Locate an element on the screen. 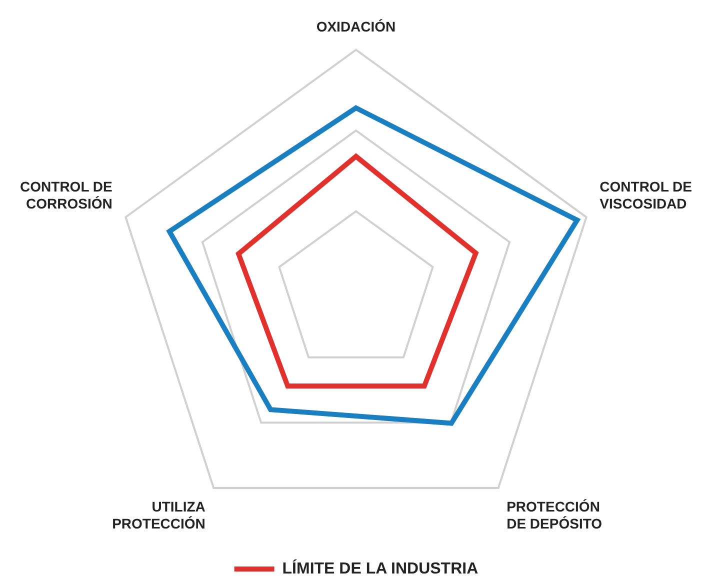 The width and height of the screenshot is (713, 587). spoke-label: PROTECCIÓN DE DEPÓSITO is located at coordinates (554, 515).